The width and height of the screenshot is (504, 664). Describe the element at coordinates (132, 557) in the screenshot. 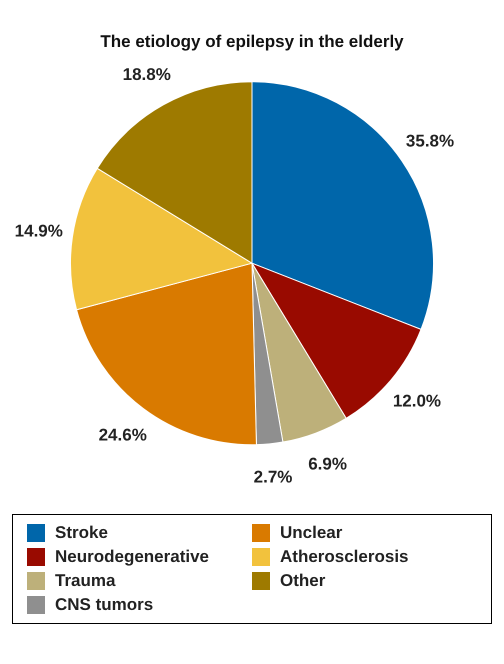

I see `legend-label: Neurodegenerative` at that location.